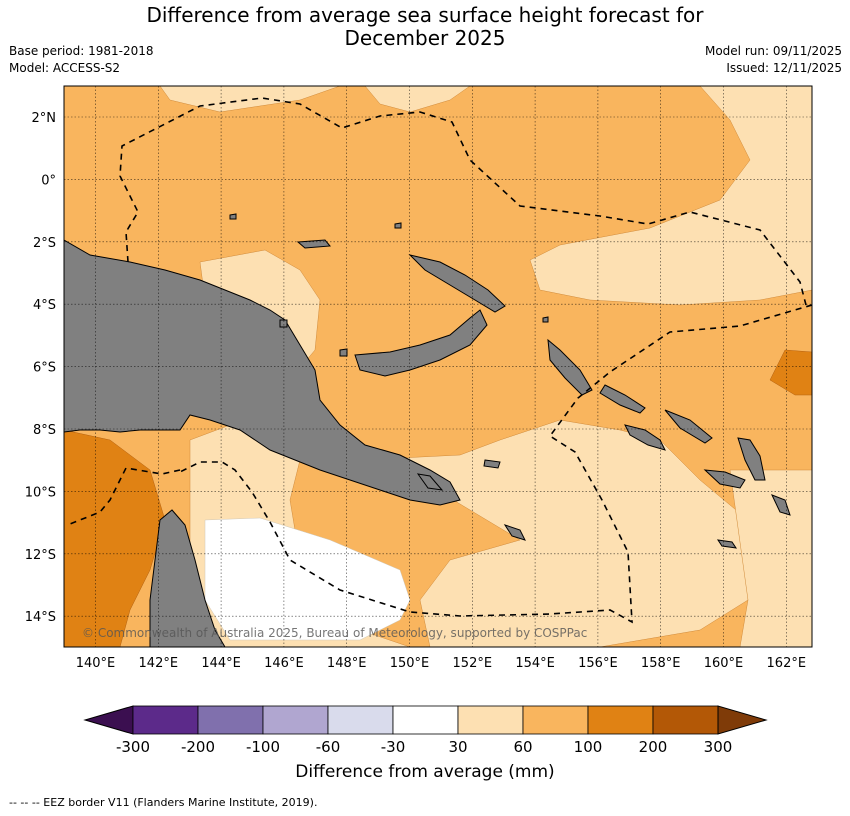 This screenshot has height=816, width=850. Describe the element at coordinates (473, 663) in the screenshot. I see `longitude-label: 152°E` at that location.